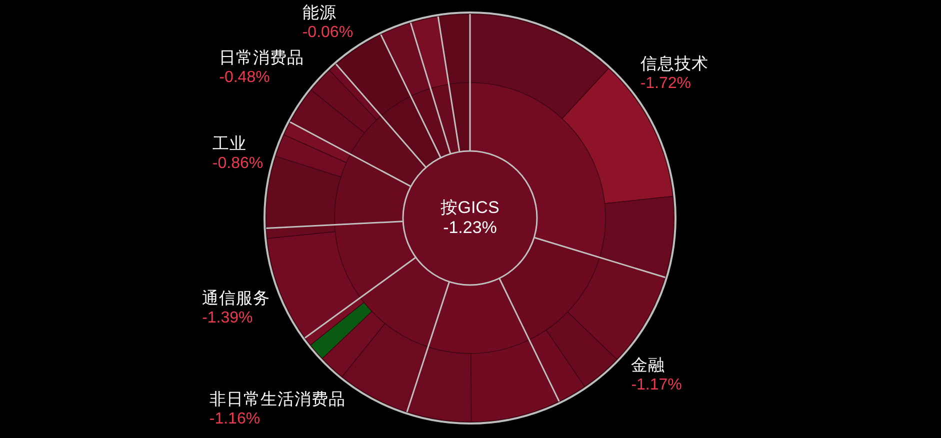 This screenshot has width=941, height=438. What do you see at coordinates (244, 77) in the screenshot?
I see `text: -0.48%` at bounding box center [244, 77].